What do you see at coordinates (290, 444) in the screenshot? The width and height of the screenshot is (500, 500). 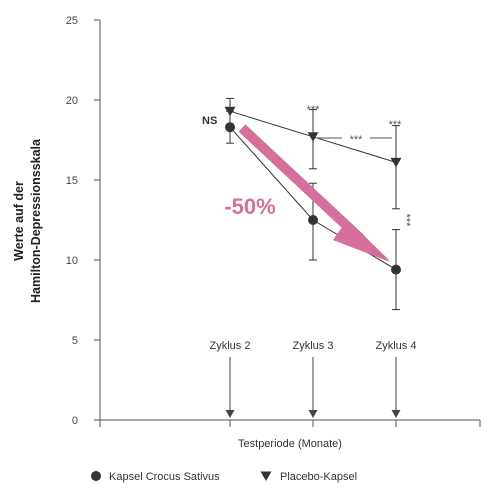 I see `x-axis-label: Testperiode (Monate)` at bounding box center [290, 444].